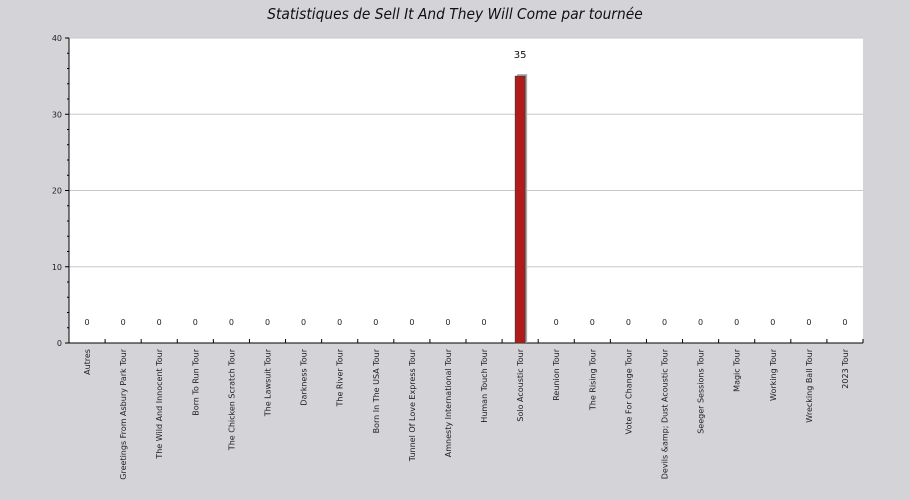 This screenshot has height=500, width=910. I want to click on y-tick-label: 40, so click(57, 38).